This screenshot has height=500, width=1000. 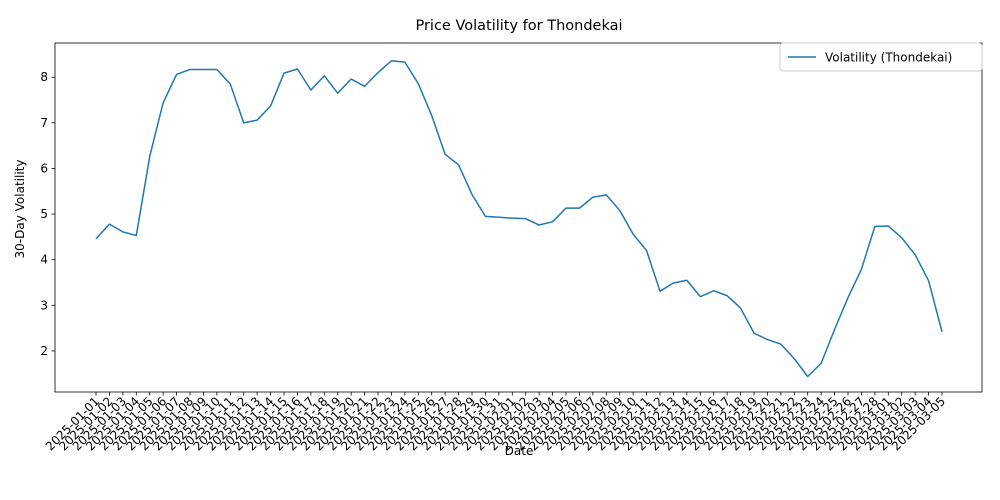 What do you see at coordinates (44, 77) in the screenshot?
I see `y-tick-label: 8` at bounding box center [44, 77].